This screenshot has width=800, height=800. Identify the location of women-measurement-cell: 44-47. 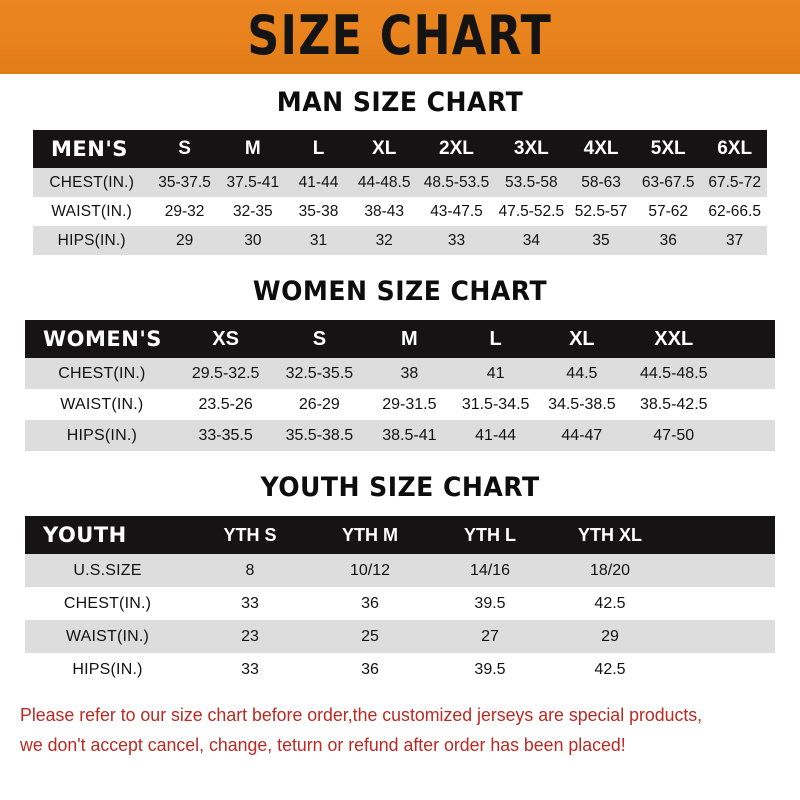
(582, 435).